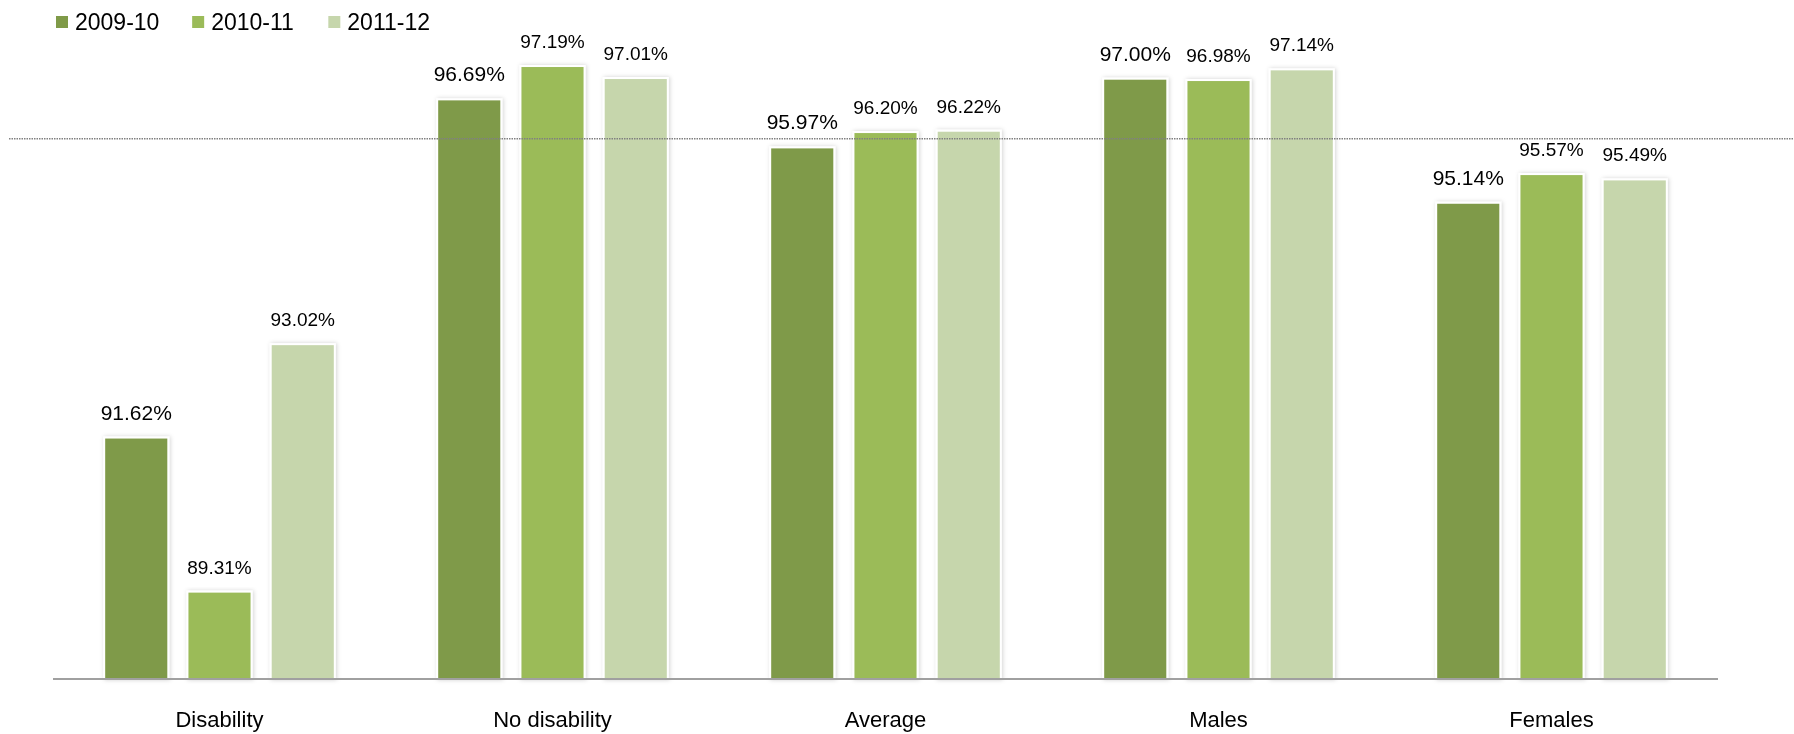  Describe the element at coordinates (117, 22) in the screenshot. I see `legend-label: 2009-10` at that location.